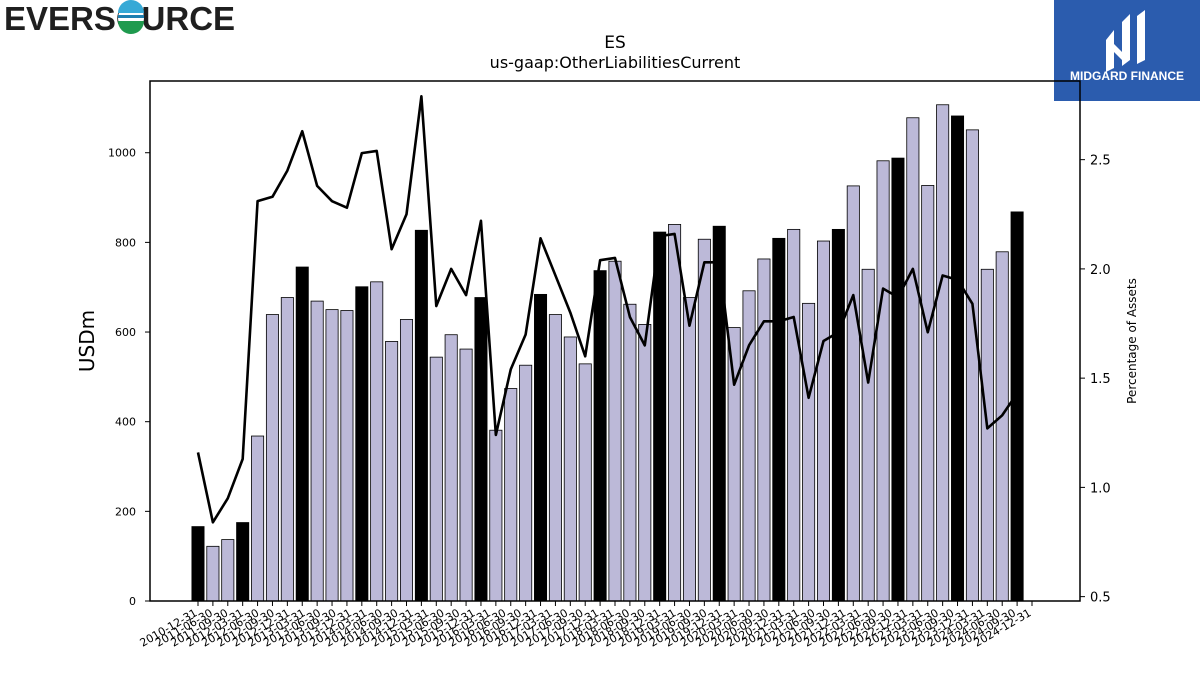 The image size is (1200, 675). I want to click on y-tick-label: 0, so click(132, 601).